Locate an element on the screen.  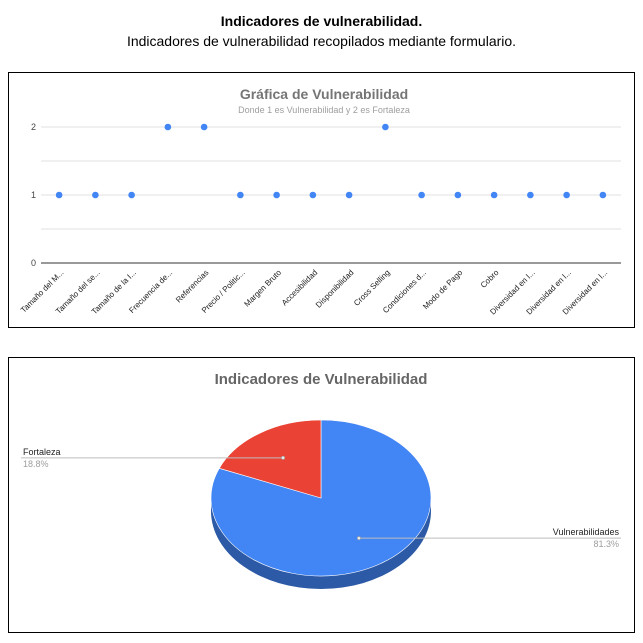
x-tick-label: Cross Selling is located at coordinates (372, 288).